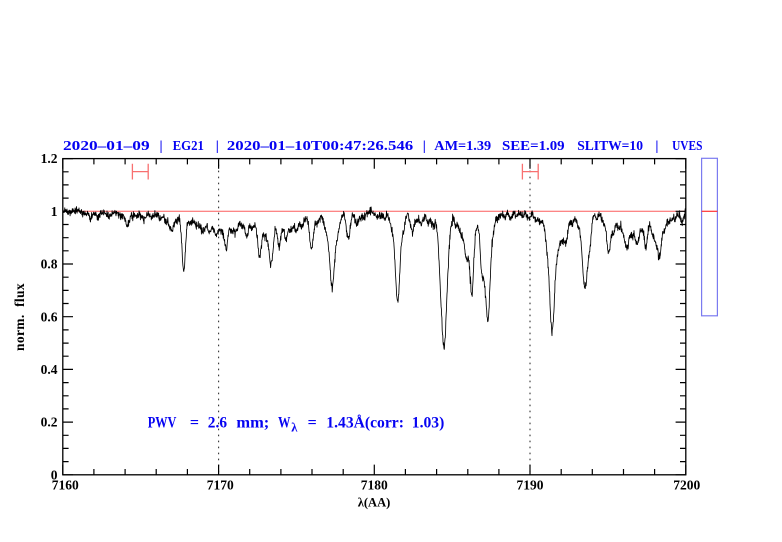  What do you see at coordinates (162, 422) in the screenshot?
I see `svg-text: PWV` at bounding box center [162, 422].